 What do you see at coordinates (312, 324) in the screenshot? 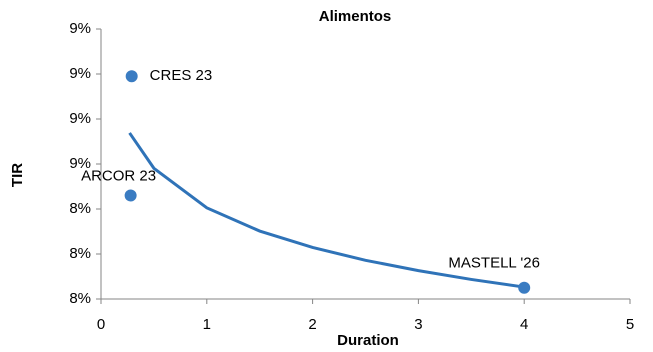
I see `x-tick-label: 2` at bounding box center [312, 324].